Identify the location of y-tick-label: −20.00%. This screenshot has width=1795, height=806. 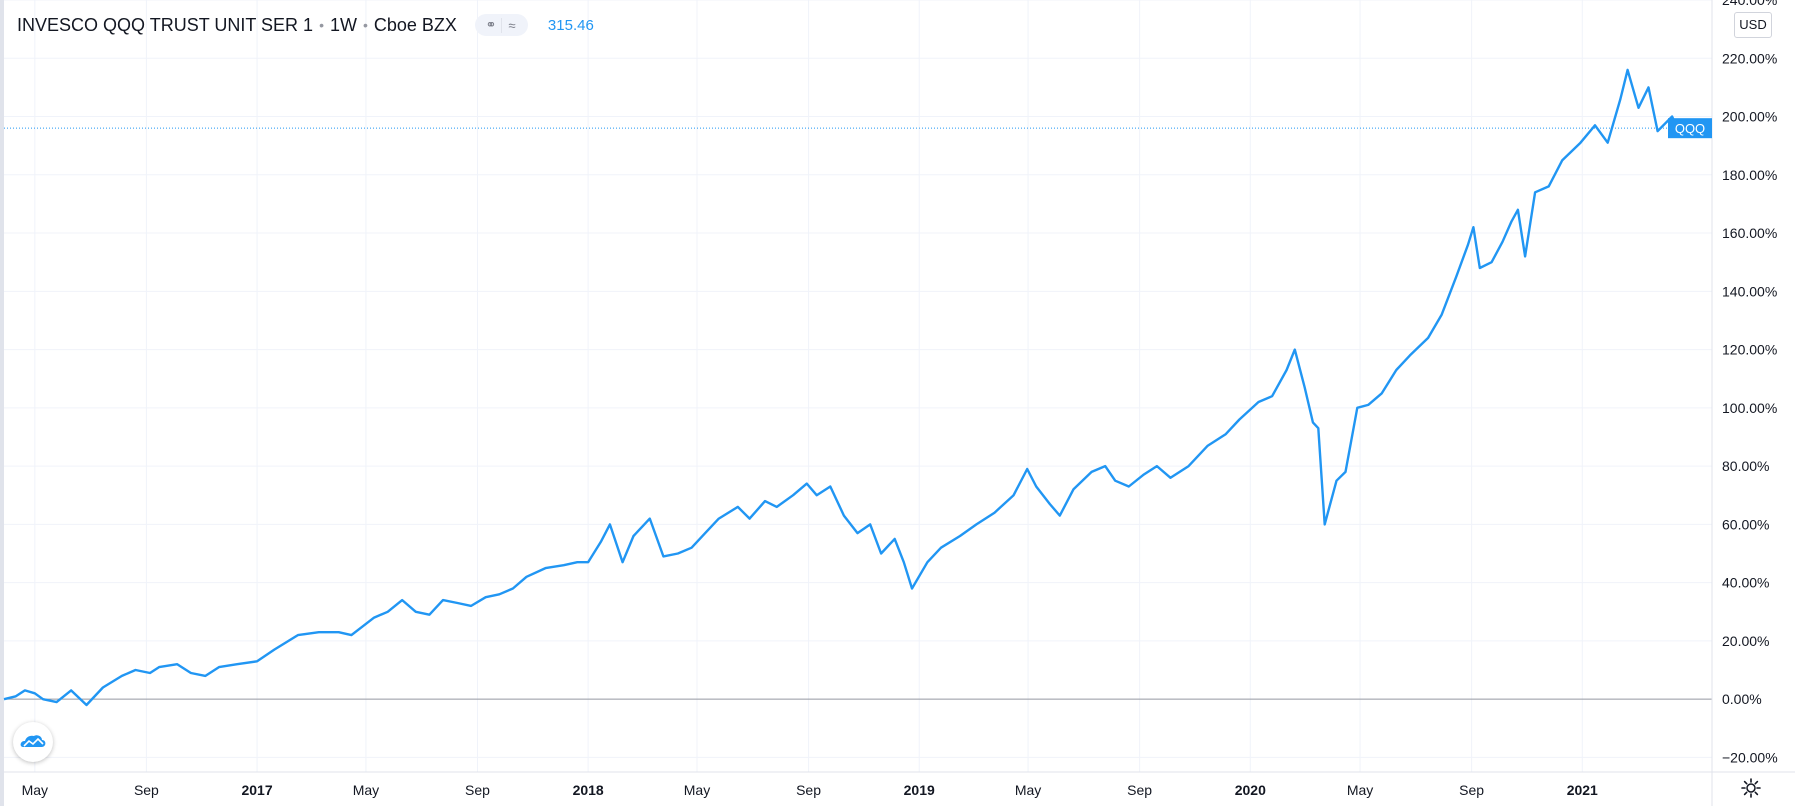
(1750, 757).